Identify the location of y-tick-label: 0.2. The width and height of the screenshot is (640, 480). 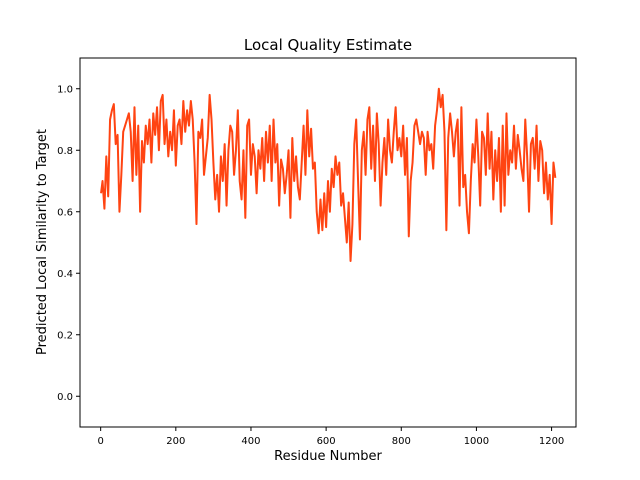
(65, 335).